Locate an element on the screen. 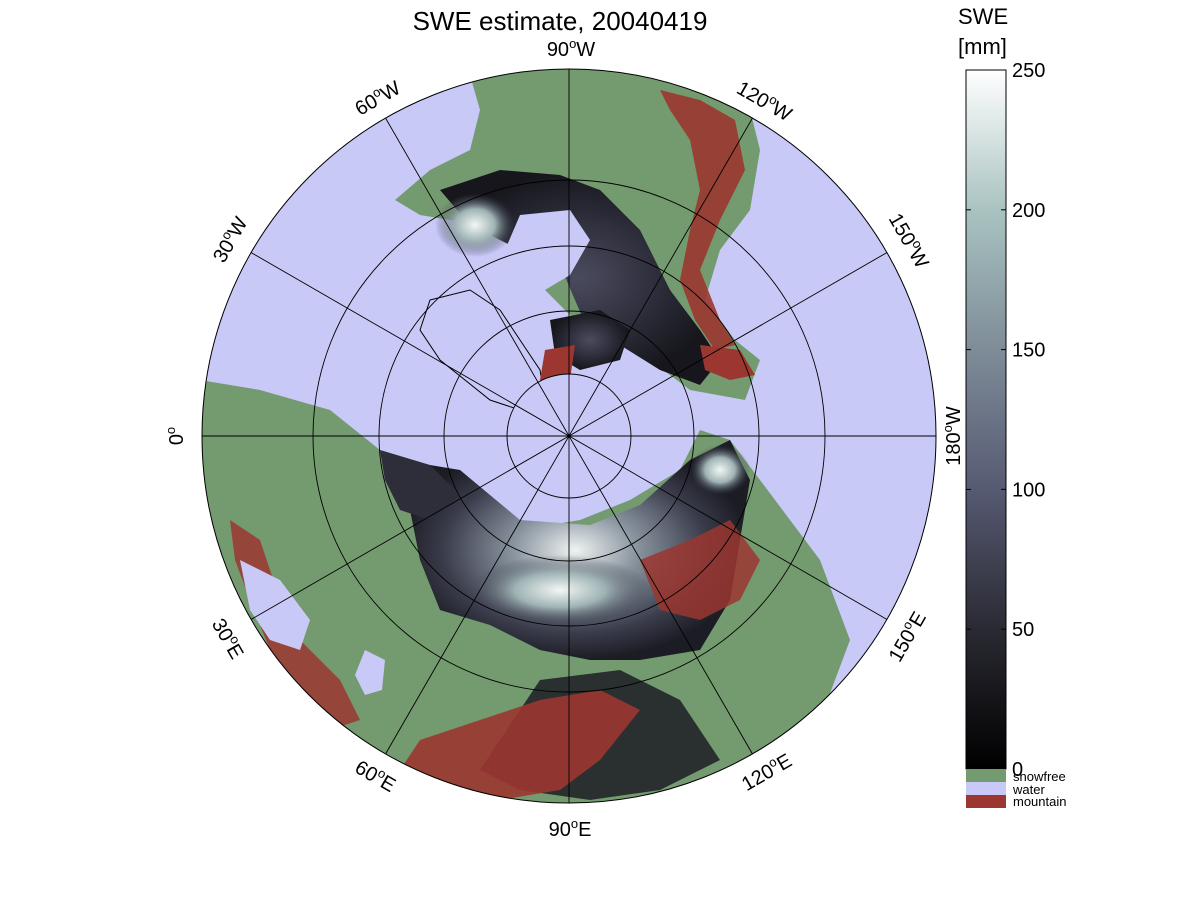  lon-label-90e: 90oE is located at coordinates (570, 828).